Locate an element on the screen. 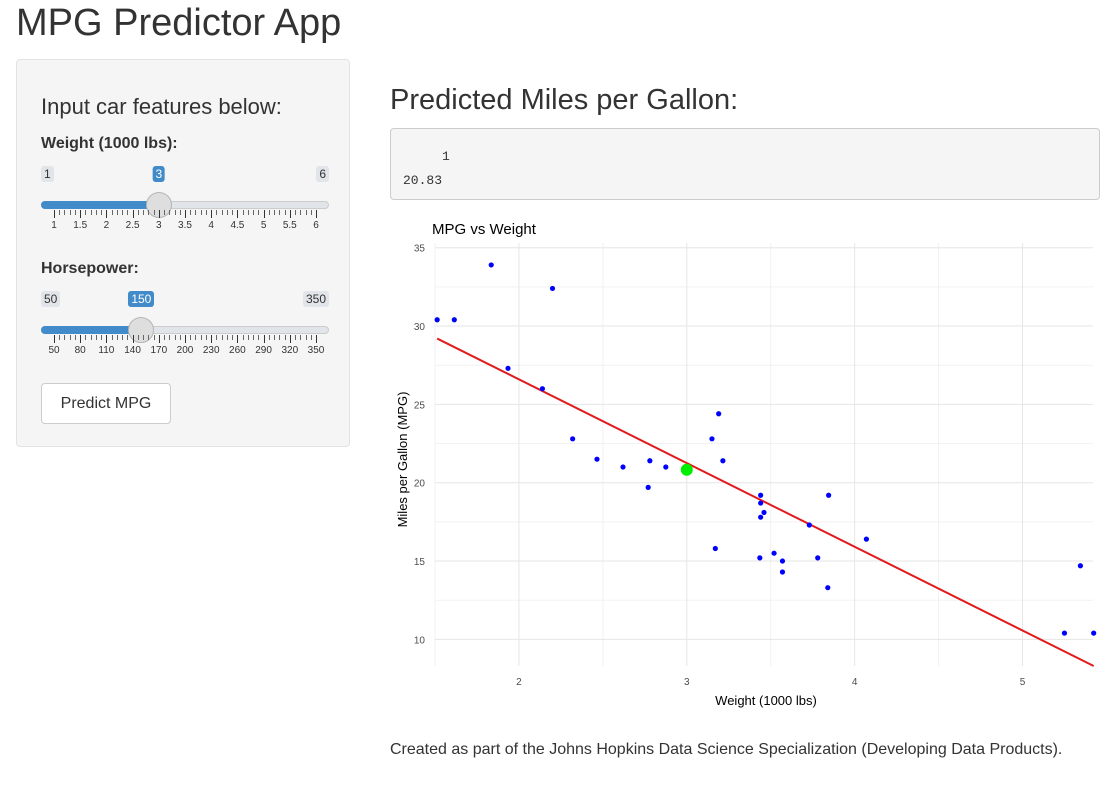  y-tick-label: 15 is located at coordinates (420, 562).